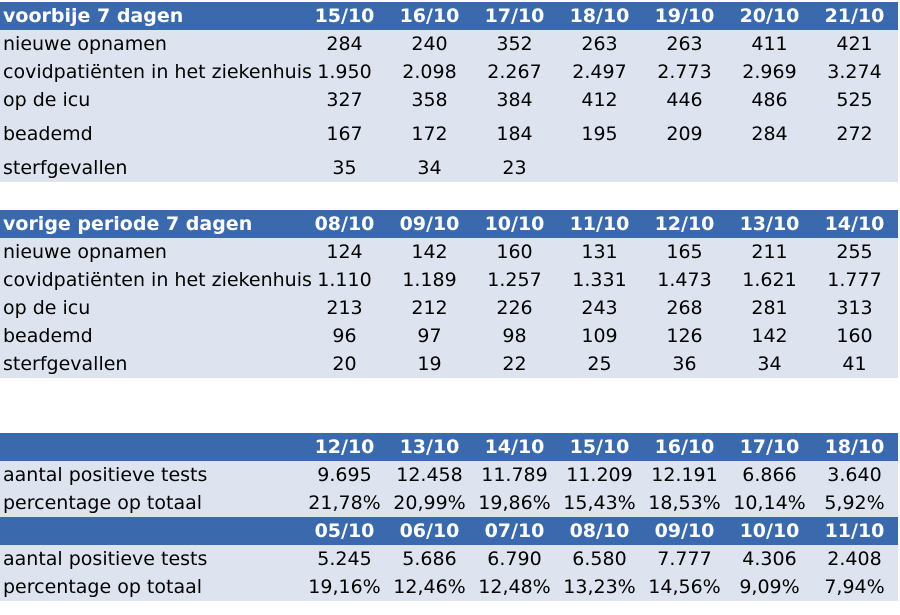  What do you see at coordinates (449, 308) in the screenshot?
I see `table-row: op de icu 213 212 226 243 268 281 313` at bounding box center [449, 308].